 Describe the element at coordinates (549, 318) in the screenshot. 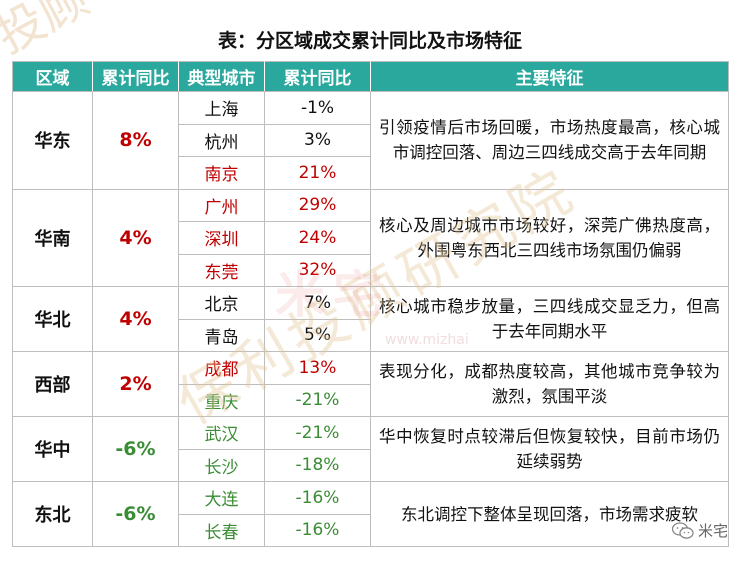

I see `region-feature: 核心城市稳步放量，三四线成交显乏力，但高于去年同期水平` at that location.